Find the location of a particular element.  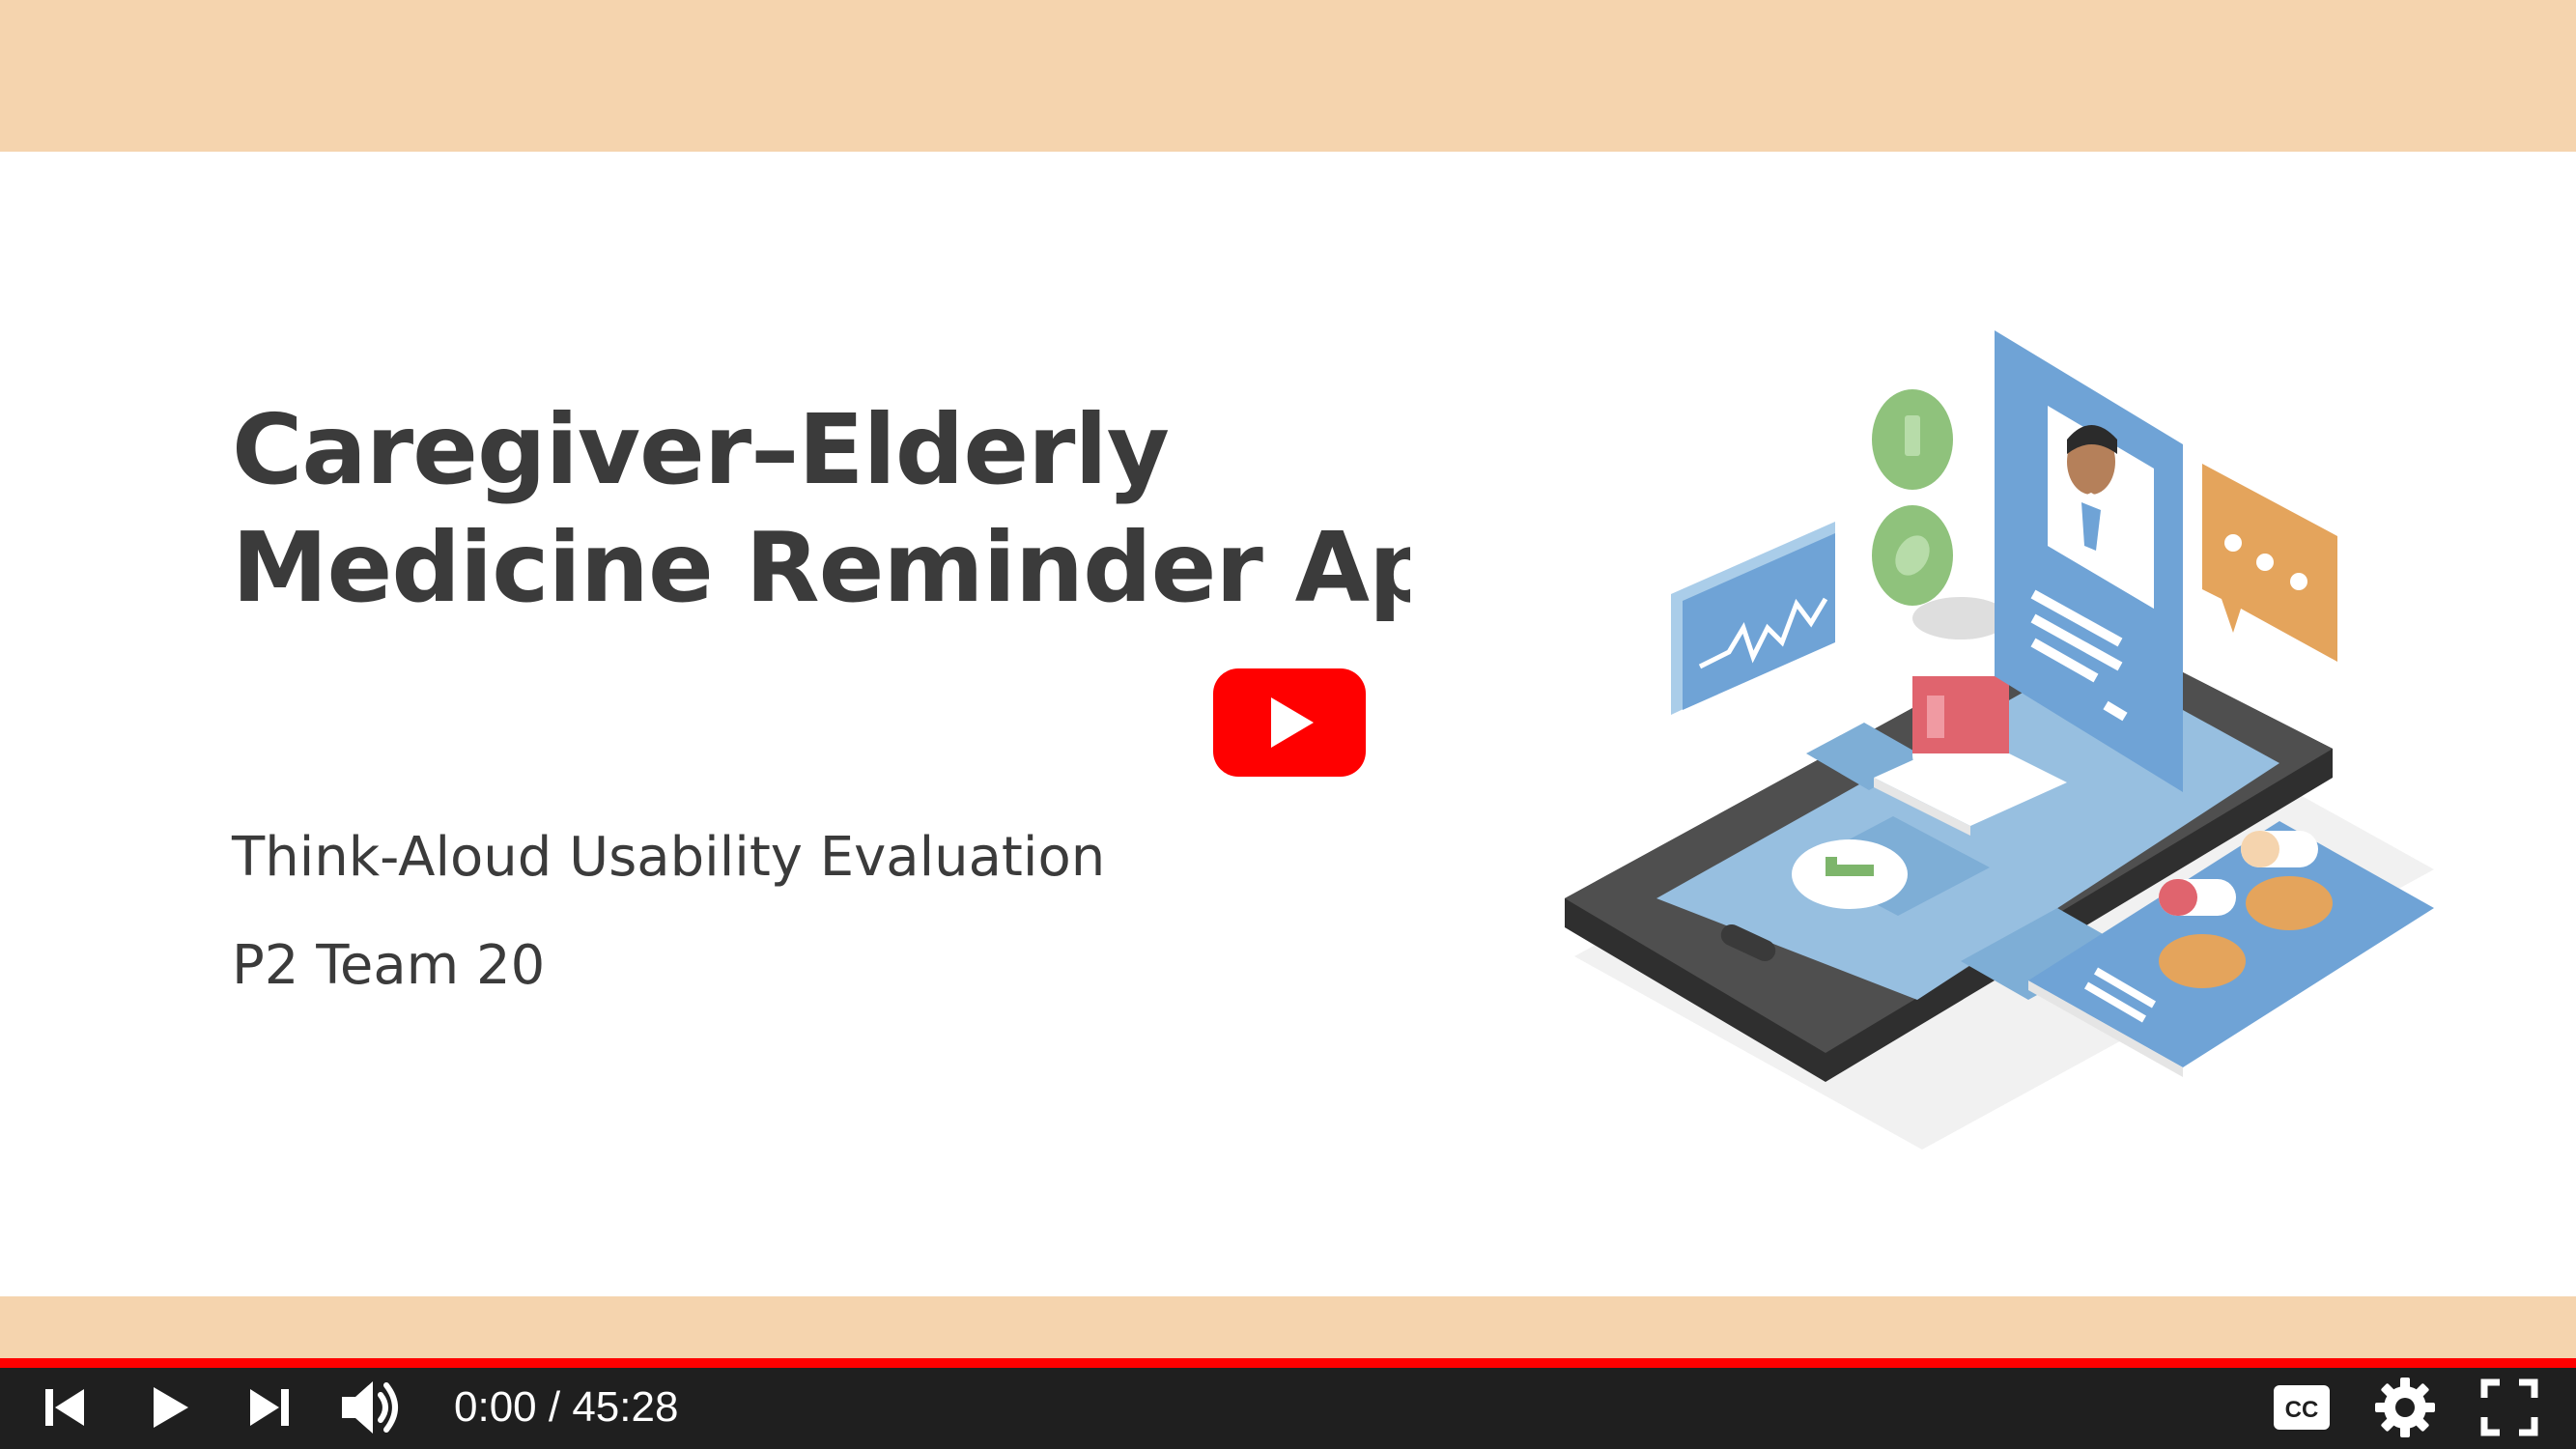

play-icon is located at coordinates (171, 1407).